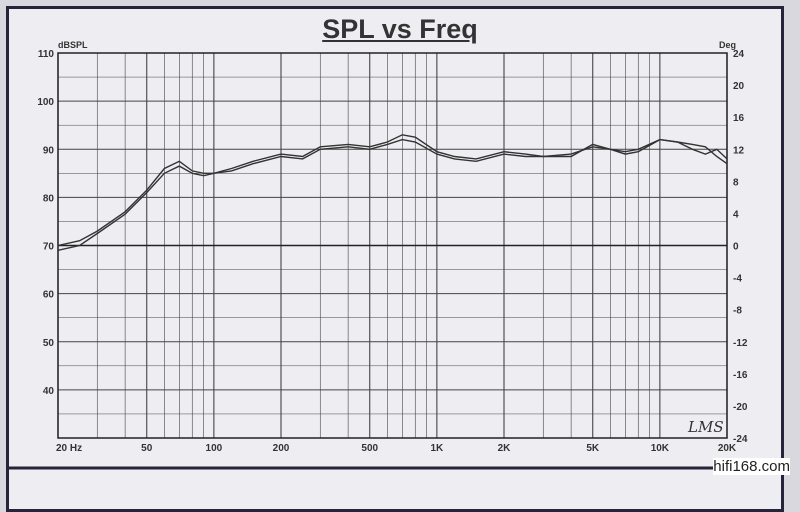  I want to click on y2-tick-label: 12, so click(739, 150).